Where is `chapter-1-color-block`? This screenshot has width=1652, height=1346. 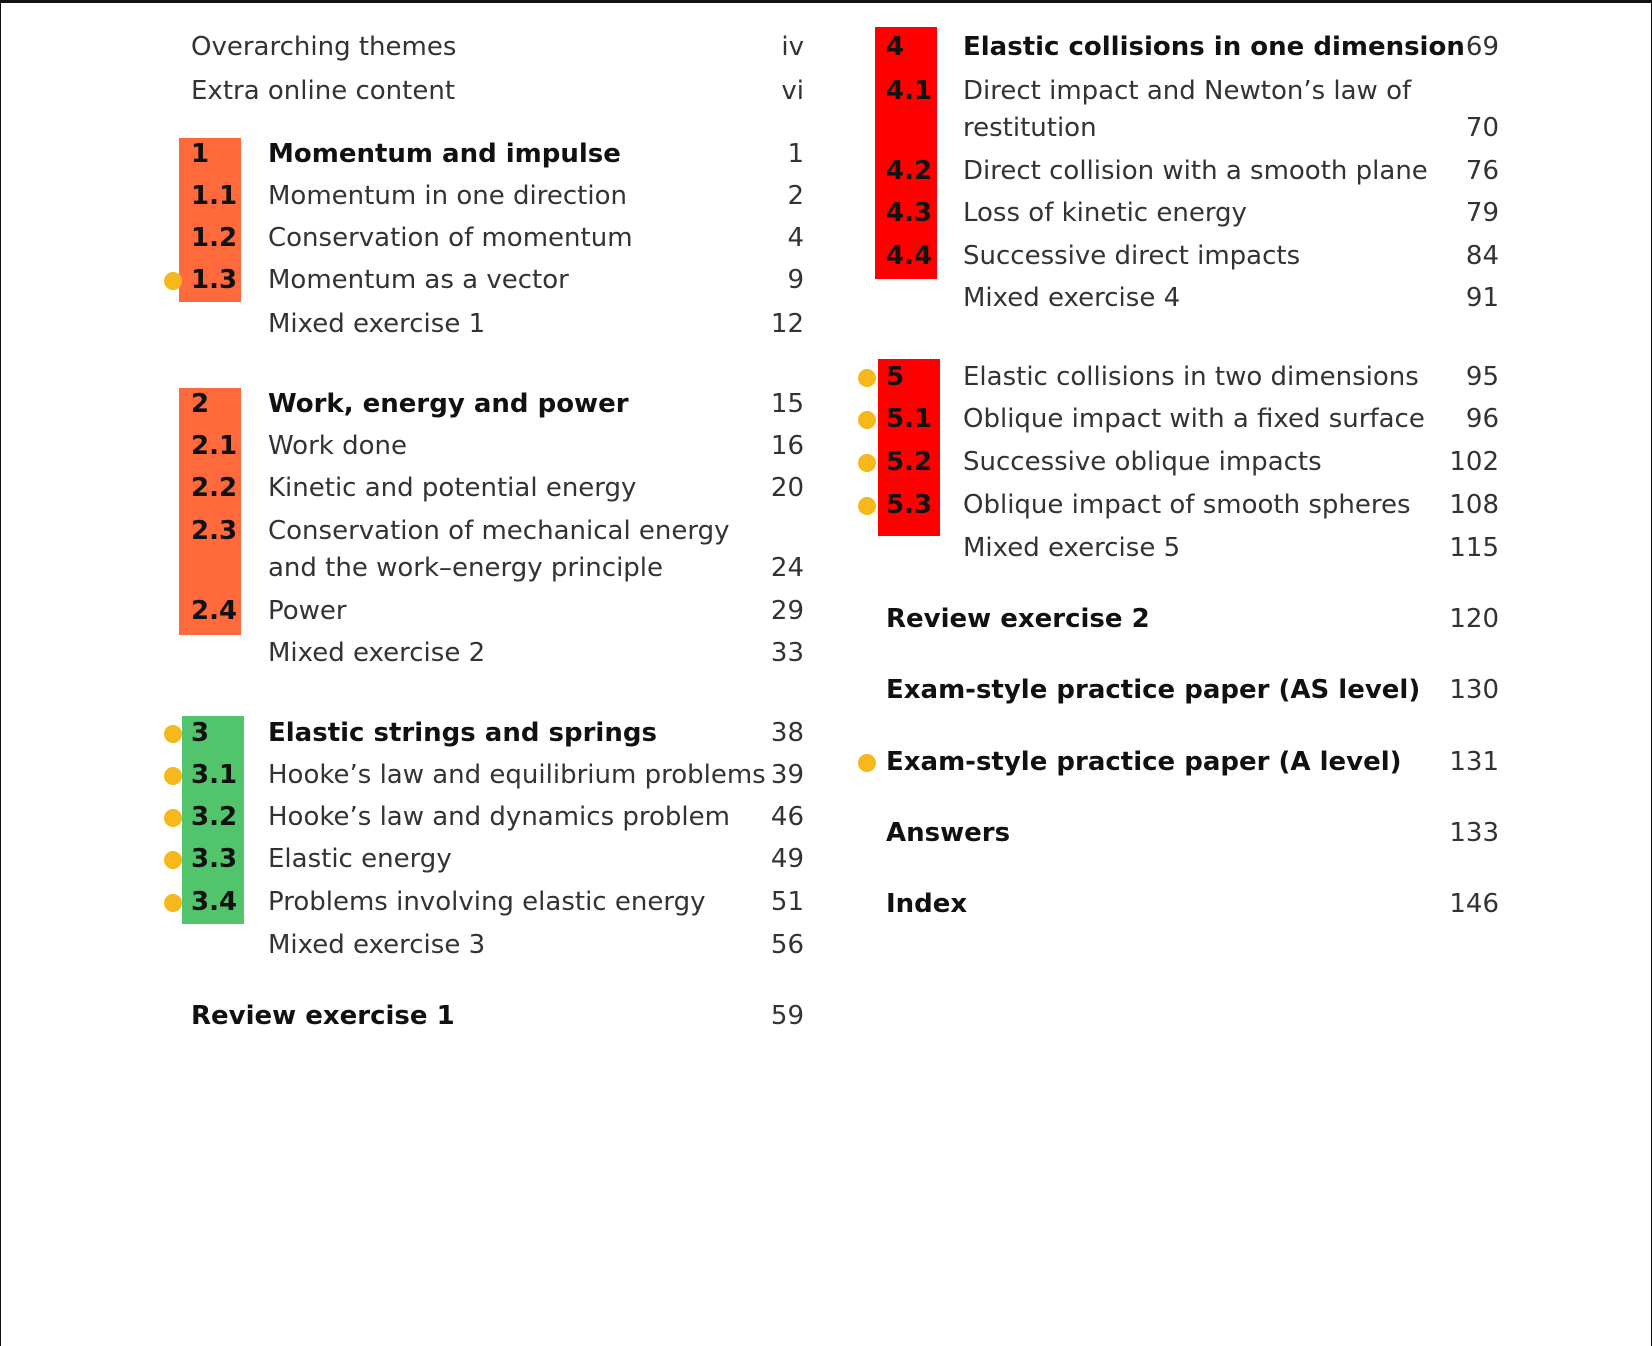
chapter-1-color-block is located at coordinates (210, 220).